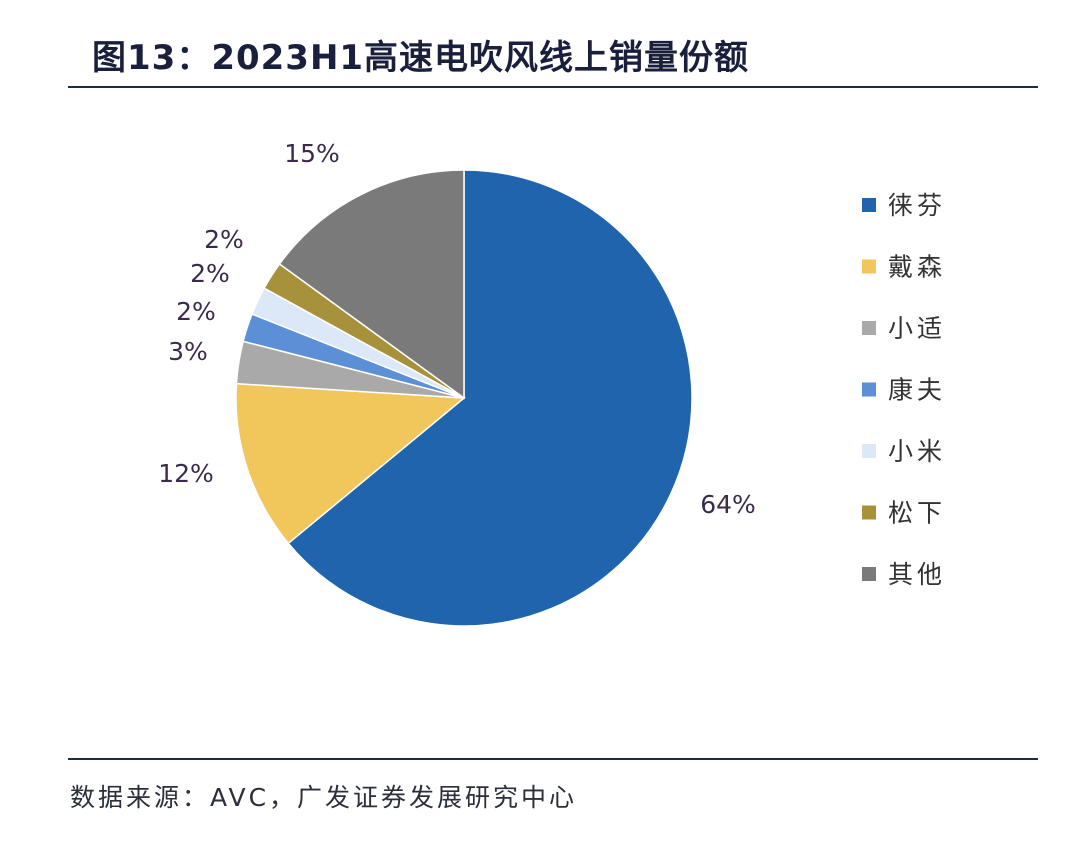 This screenshot has height=845, width=1080. Describe the element at coordinates (553, 87) in the screenshot. I see `title-divider` at that location.